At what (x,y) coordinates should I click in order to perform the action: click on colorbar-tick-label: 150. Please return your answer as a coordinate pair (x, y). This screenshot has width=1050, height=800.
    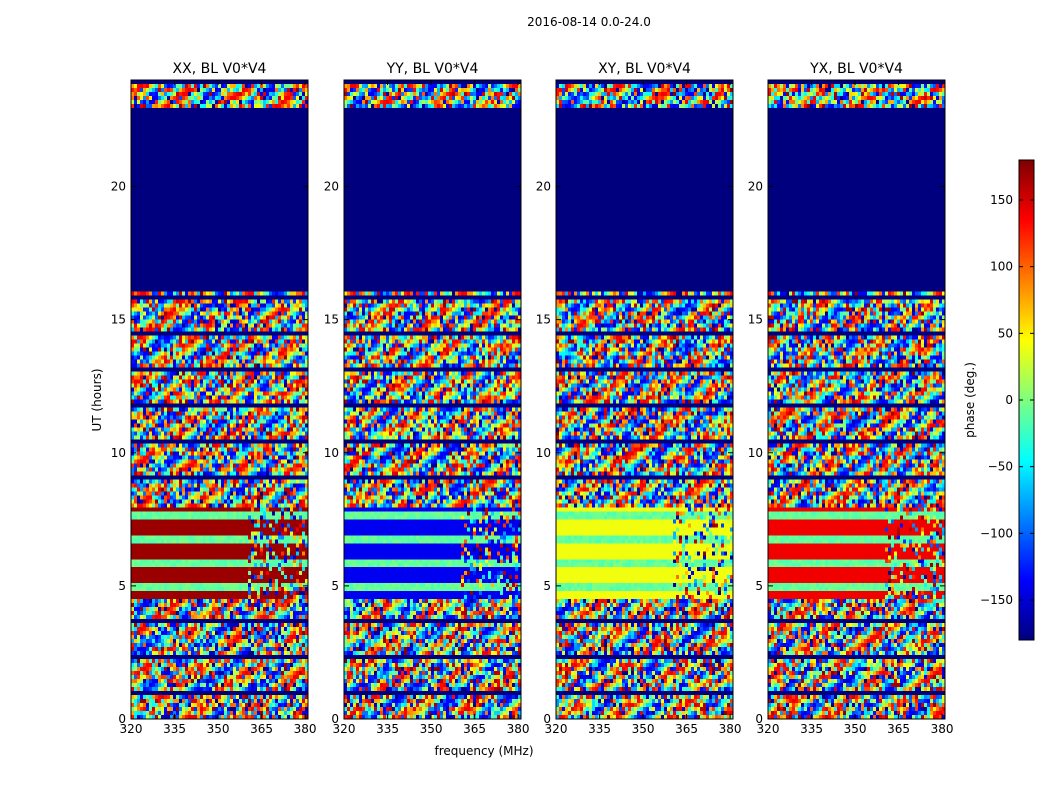
    Looking at the image, I should click on (1001, 200).